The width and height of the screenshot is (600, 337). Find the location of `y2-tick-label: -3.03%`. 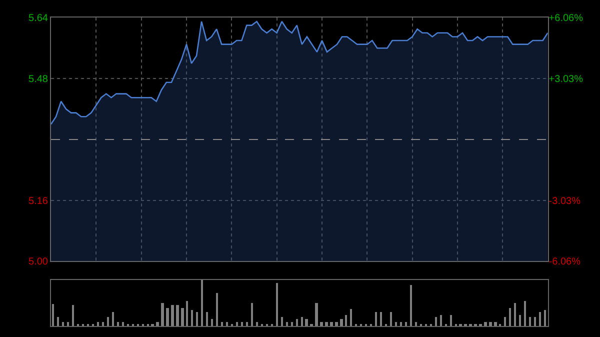

y2-tick-label: -3.03% is located at coordinates (564, 201).